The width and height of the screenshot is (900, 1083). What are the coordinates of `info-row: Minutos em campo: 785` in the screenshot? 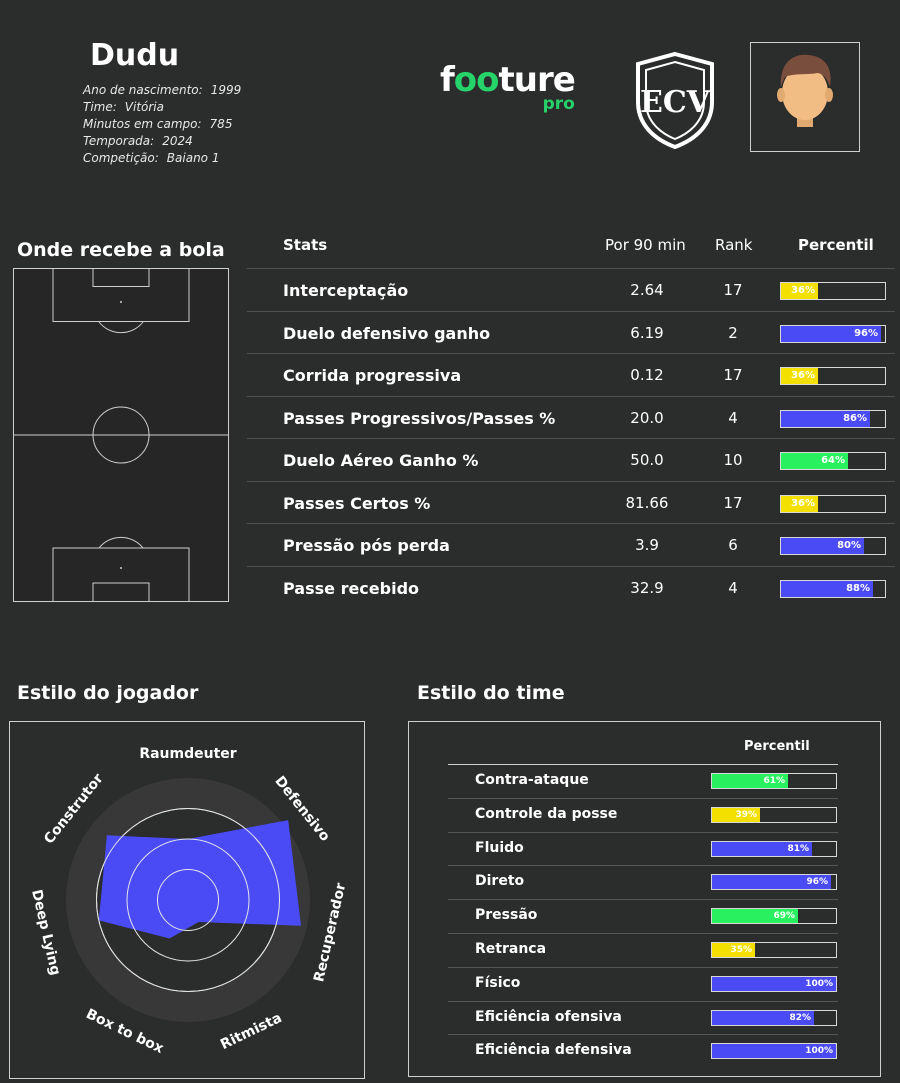 It's located at (158, 124).